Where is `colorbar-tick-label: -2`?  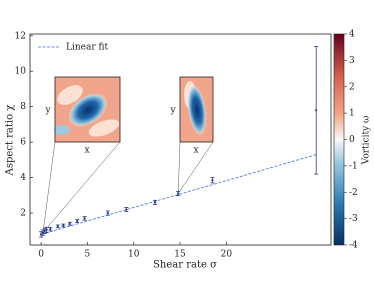
colorbar-tick-label: -2 is located at coordinates (353, 193).